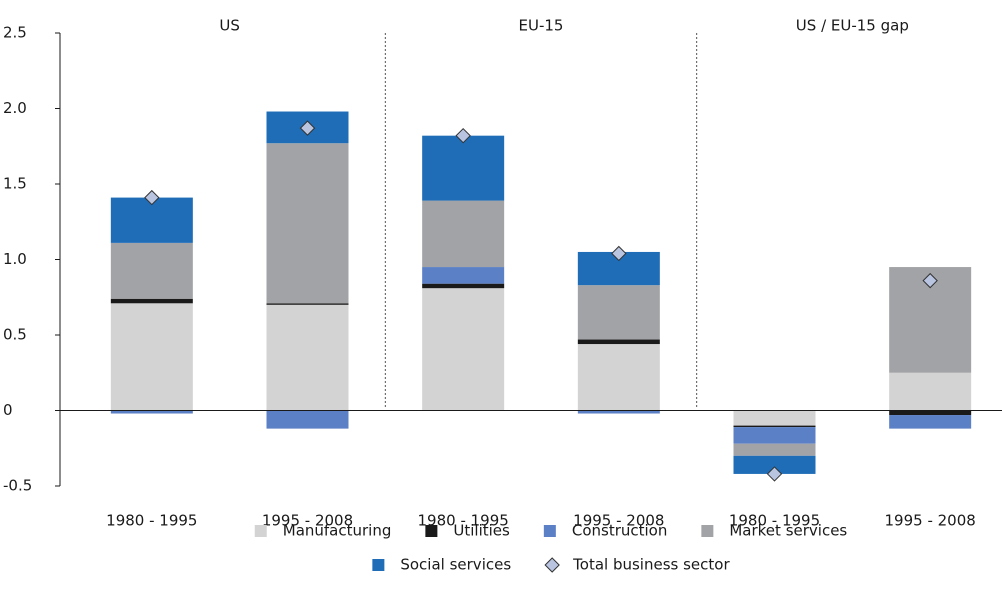 The height and width of the screenshot is (603, 1002). What do you see at coordinates (552, 565) in the screenshot?
I see `legend-marker` at bounding box center [552, 565].